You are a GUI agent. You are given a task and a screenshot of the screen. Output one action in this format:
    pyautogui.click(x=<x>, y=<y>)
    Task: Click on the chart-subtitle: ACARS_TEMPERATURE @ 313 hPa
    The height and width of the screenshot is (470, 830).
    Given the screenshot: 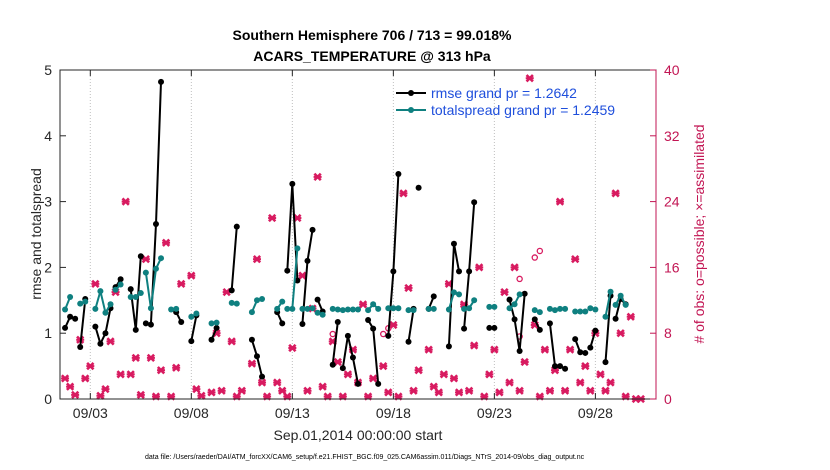 What is the action you would take?
    pyautogui.click(x=372, y=56)
    